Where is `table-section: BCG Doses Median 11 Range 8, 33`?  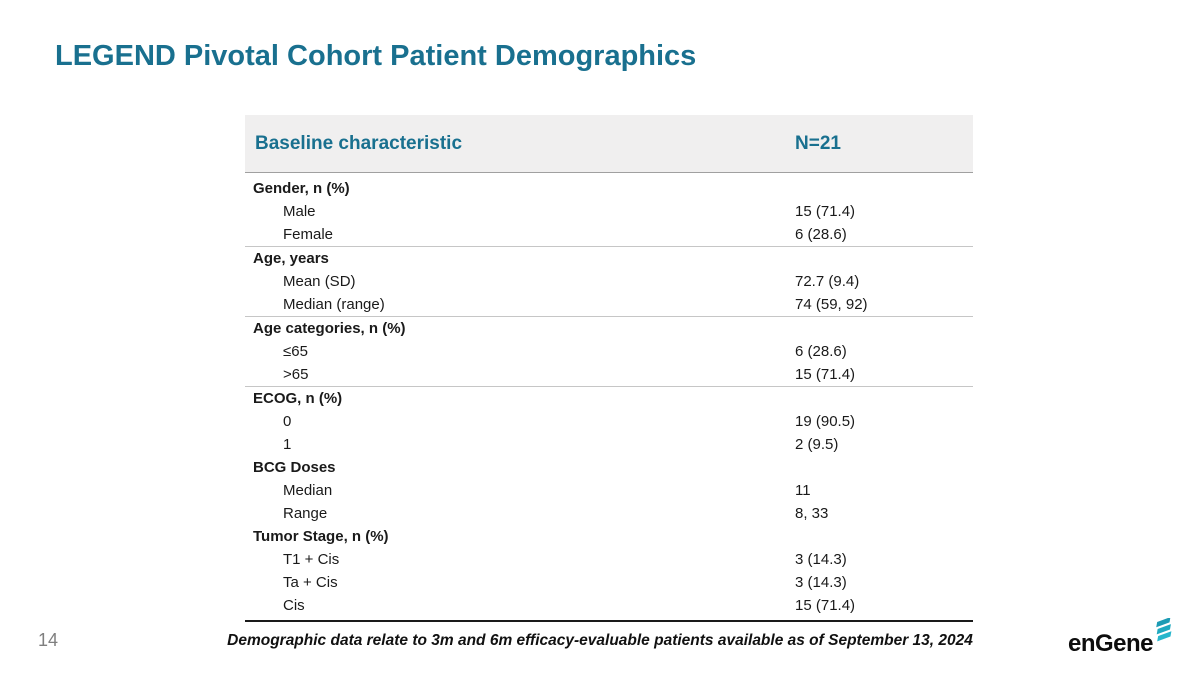
table-section: BCG Doses Median 11 Range 8, 33 is located at coordinates (609, 490).